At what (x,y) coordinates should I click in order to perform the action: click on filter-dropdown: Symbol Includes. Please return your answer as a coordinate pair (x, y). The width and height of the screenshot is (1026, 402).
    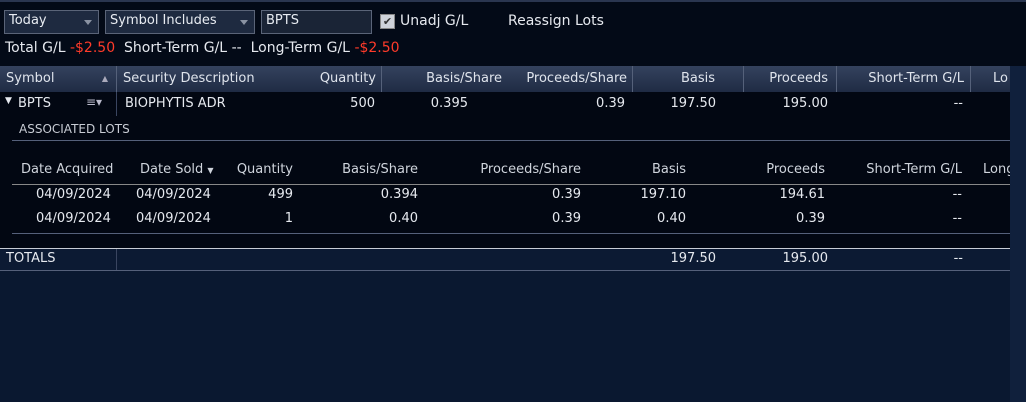
    Looking at the image, I should click on (180, 22).